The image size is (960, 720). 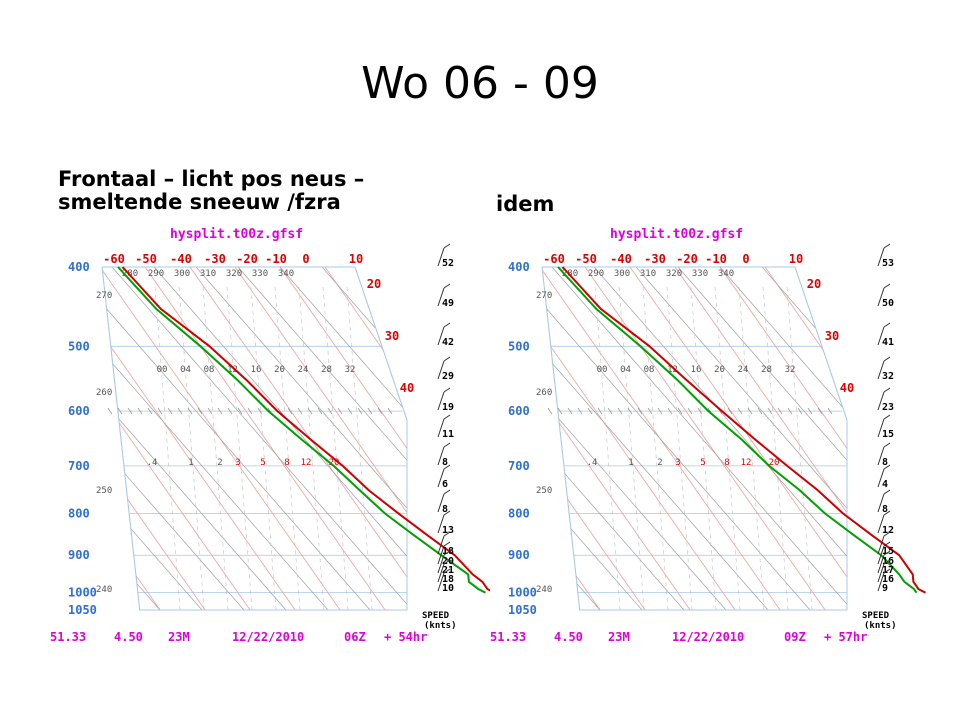 I want to click on wind-speed-label: 12, so click(x=888, y=530).